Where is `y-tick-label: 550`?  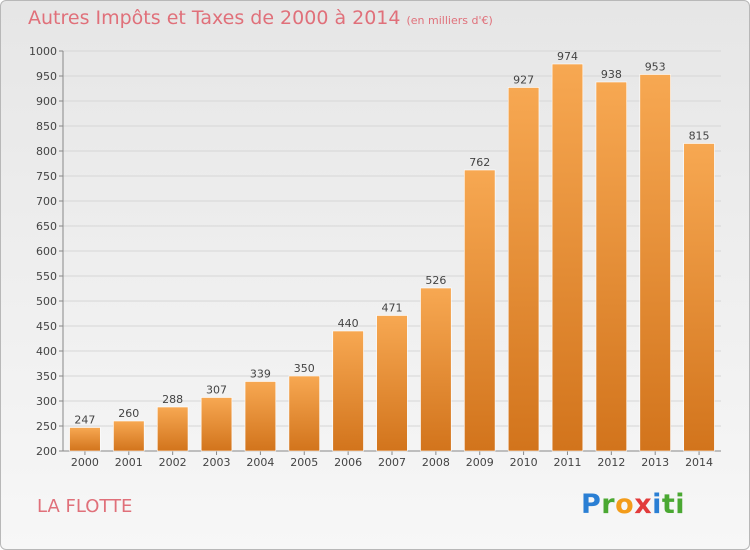
y-tick-label: 550 is located at coordinates (46, 276).